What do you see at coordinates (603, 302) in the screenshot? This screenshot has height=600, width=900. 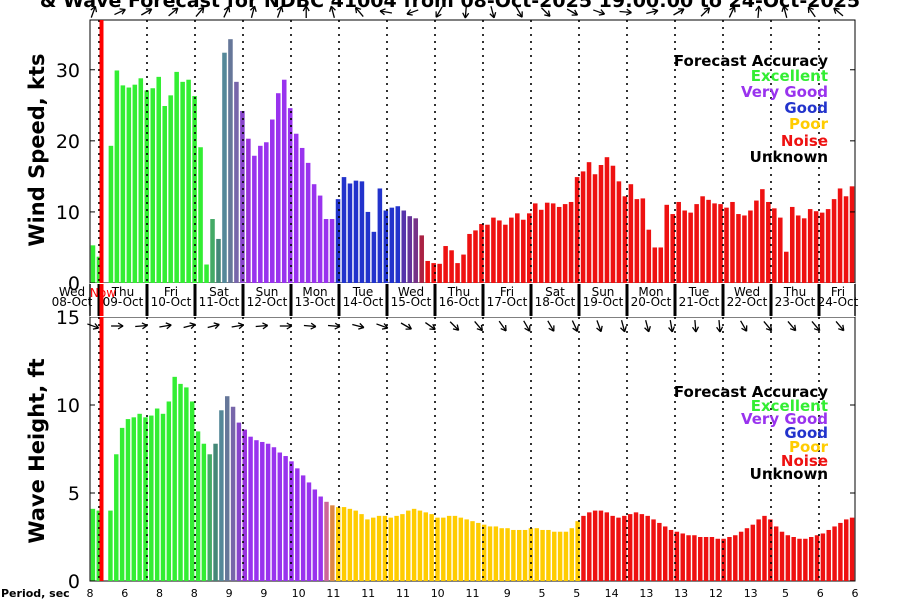 I see `day-date-label: 19-Oct` at bounding box center [603, 302].